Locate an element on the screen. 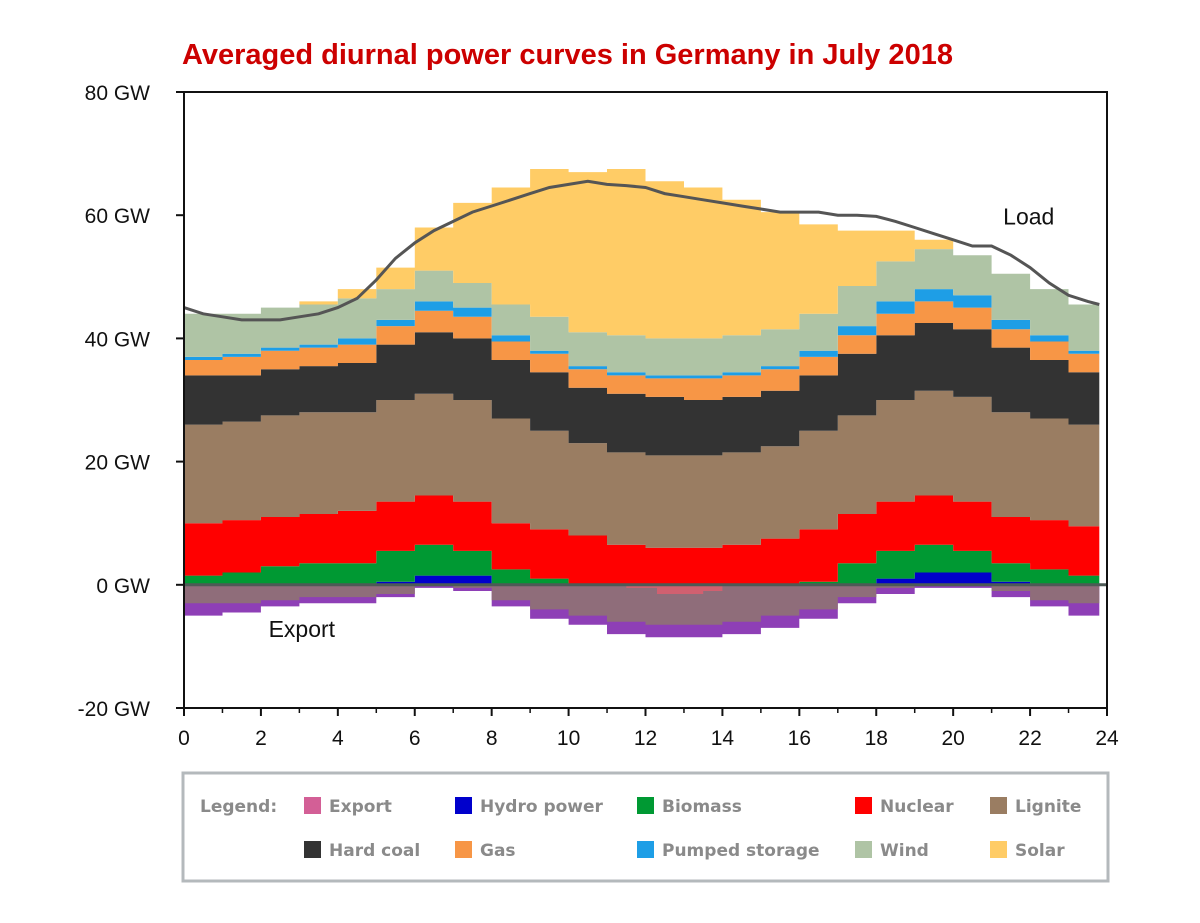 The height and width of the screenshot is (923, 1200). y-tick-label: 60 GW is located at coordinates (118, 216).